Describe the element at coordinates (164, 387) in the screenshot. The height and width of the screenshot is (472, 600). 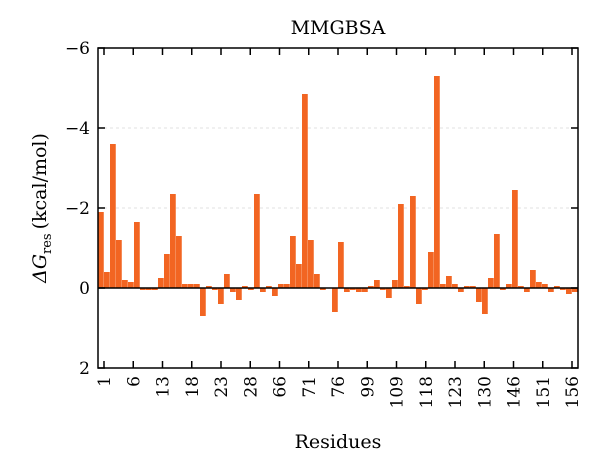
I see `x-tick-label: 13` at that location.